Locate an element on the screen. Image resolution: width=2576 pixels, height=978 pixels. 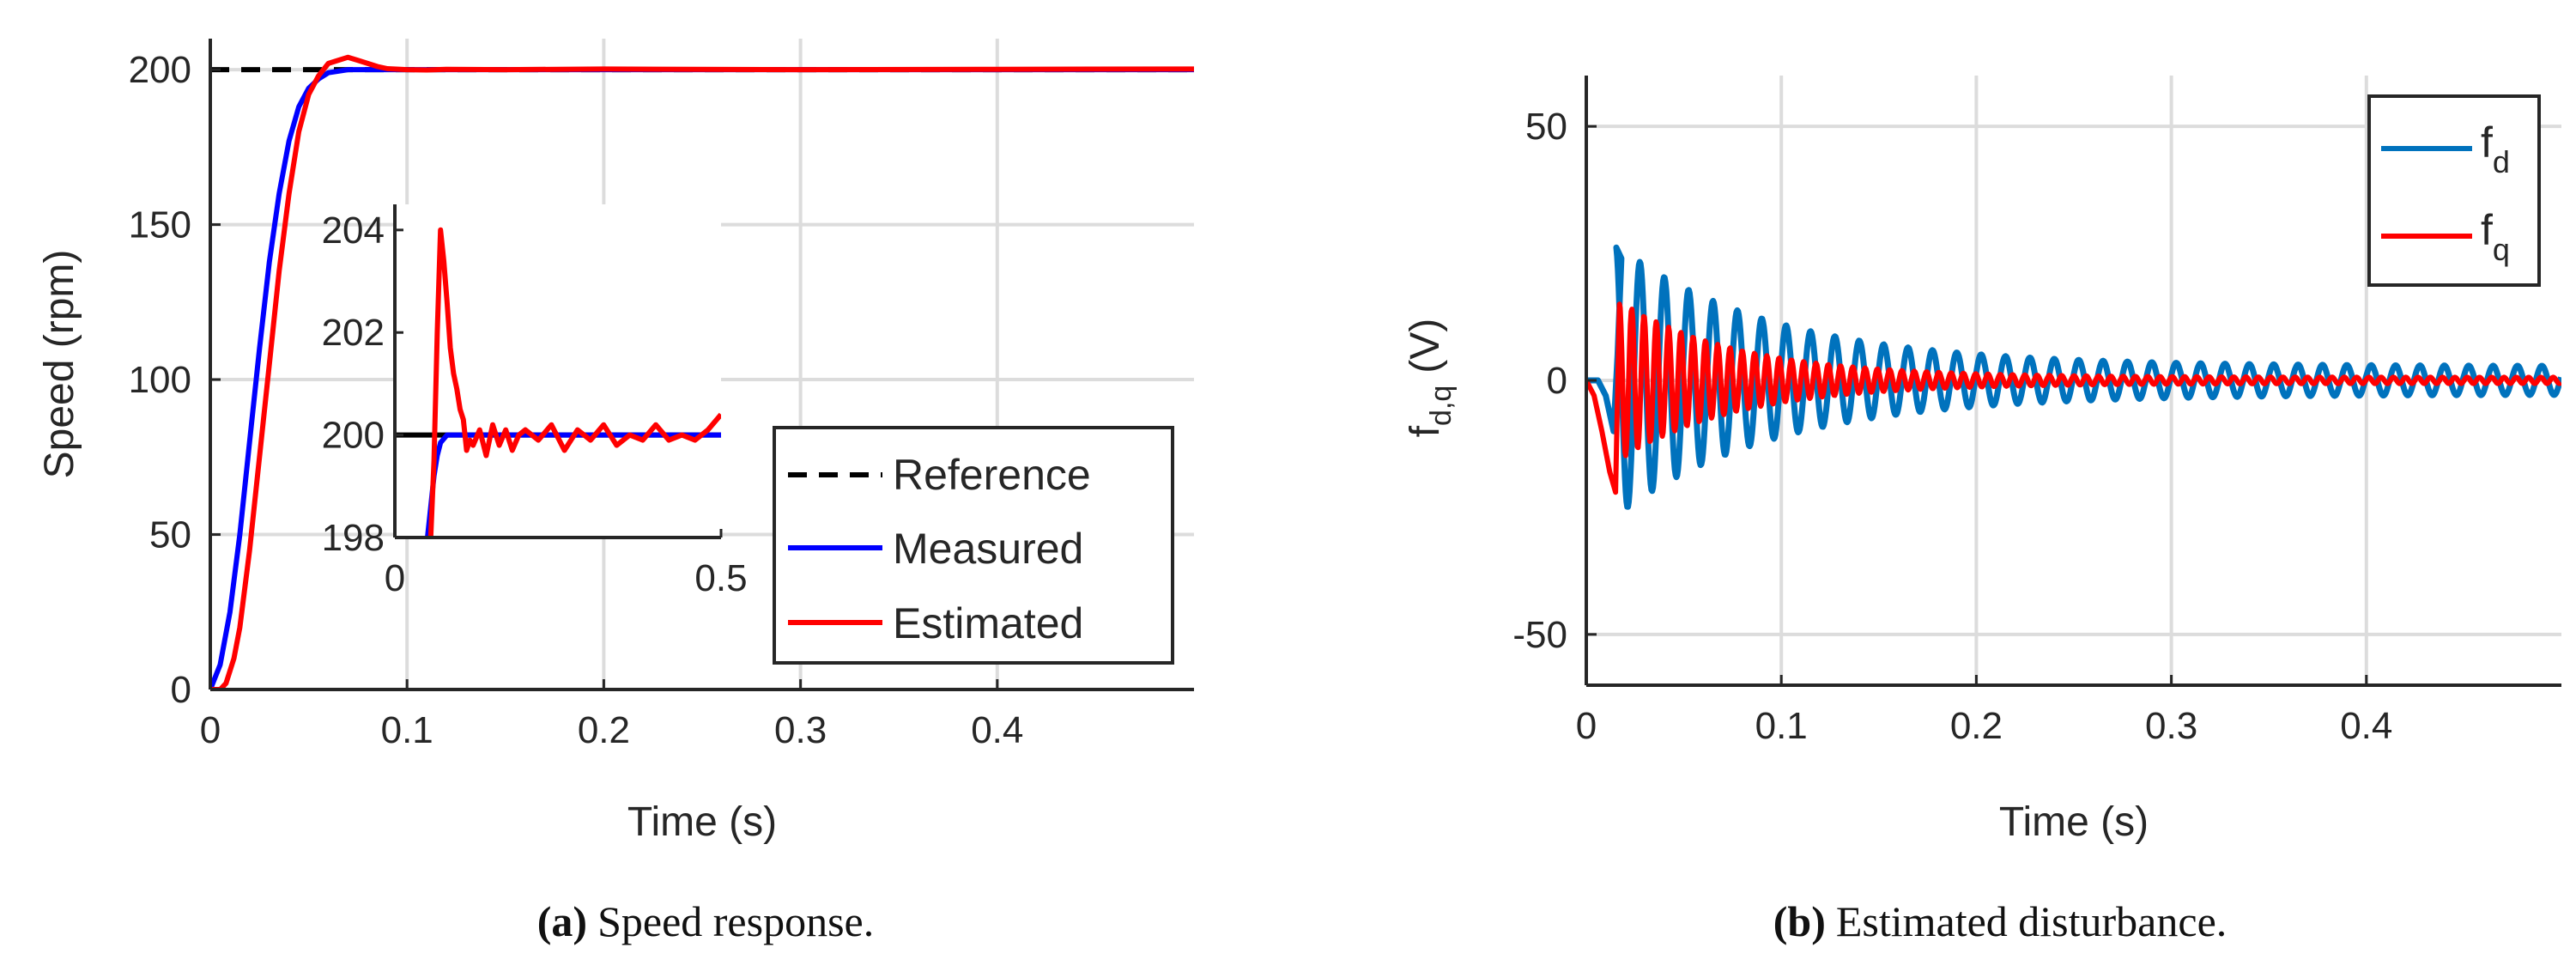
panel-a-legend: Reference Measured Estimated is located at coordinates (973, 545).